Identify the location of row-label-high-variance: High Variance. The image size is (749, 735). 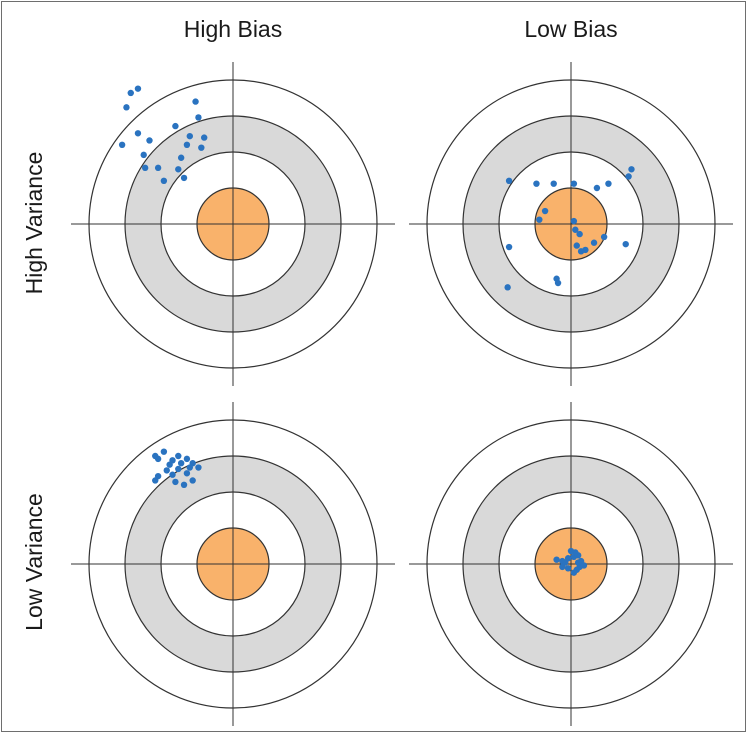
(34, 223).